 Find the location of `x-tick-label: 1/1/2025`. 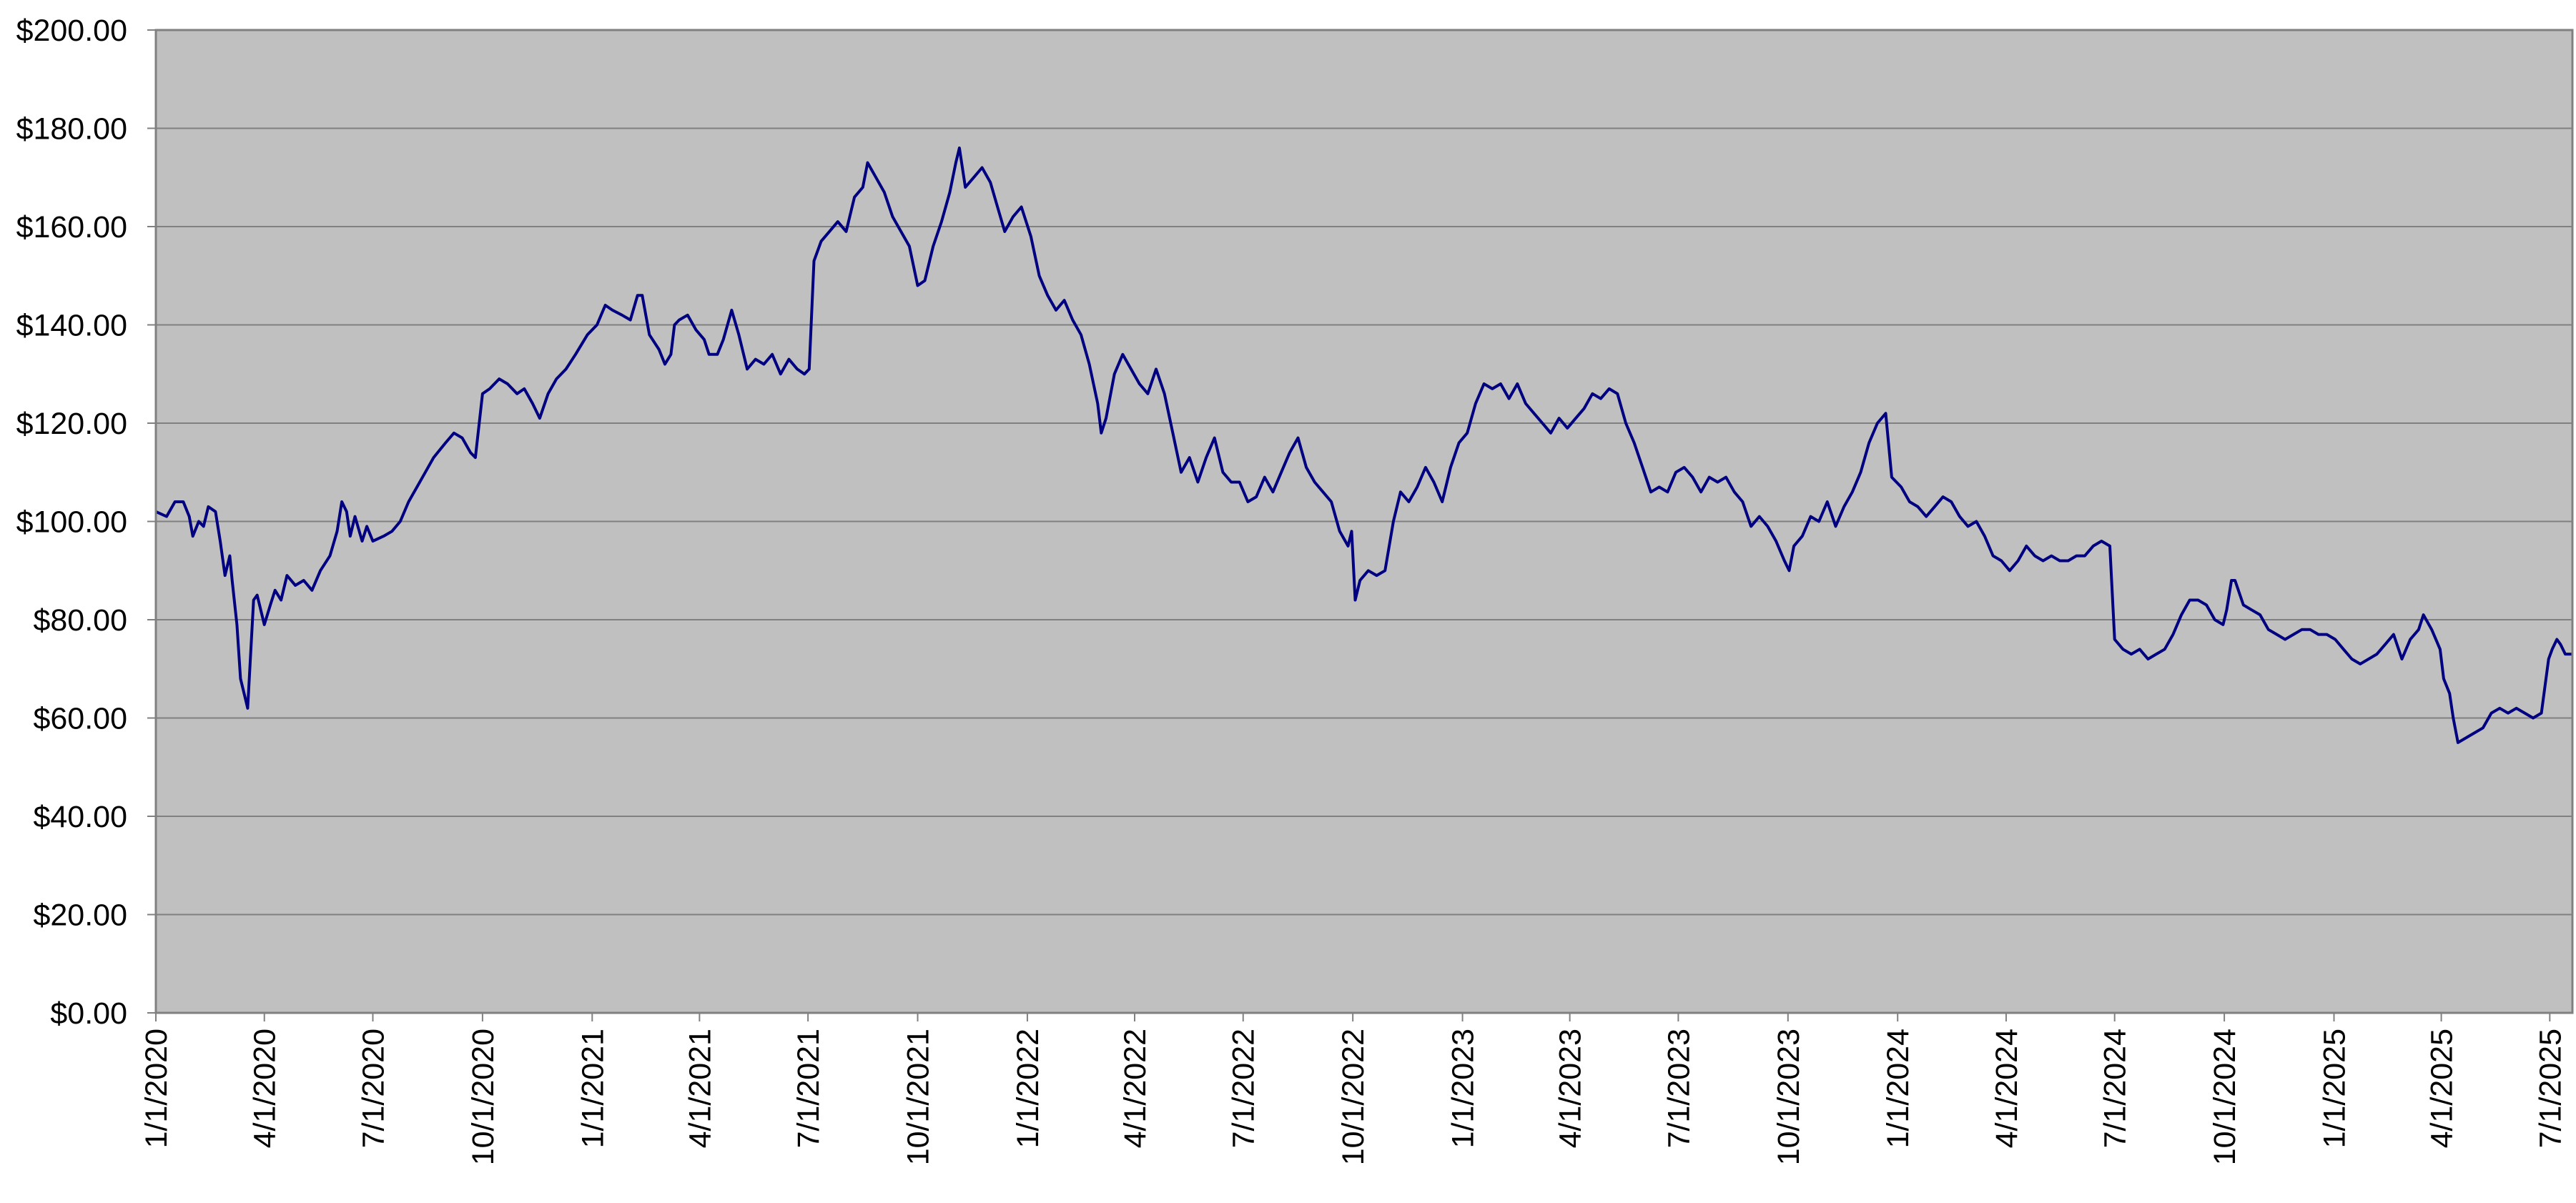

x-tick-label: 1/1/2025 is located at coordinates (2335, 1089).